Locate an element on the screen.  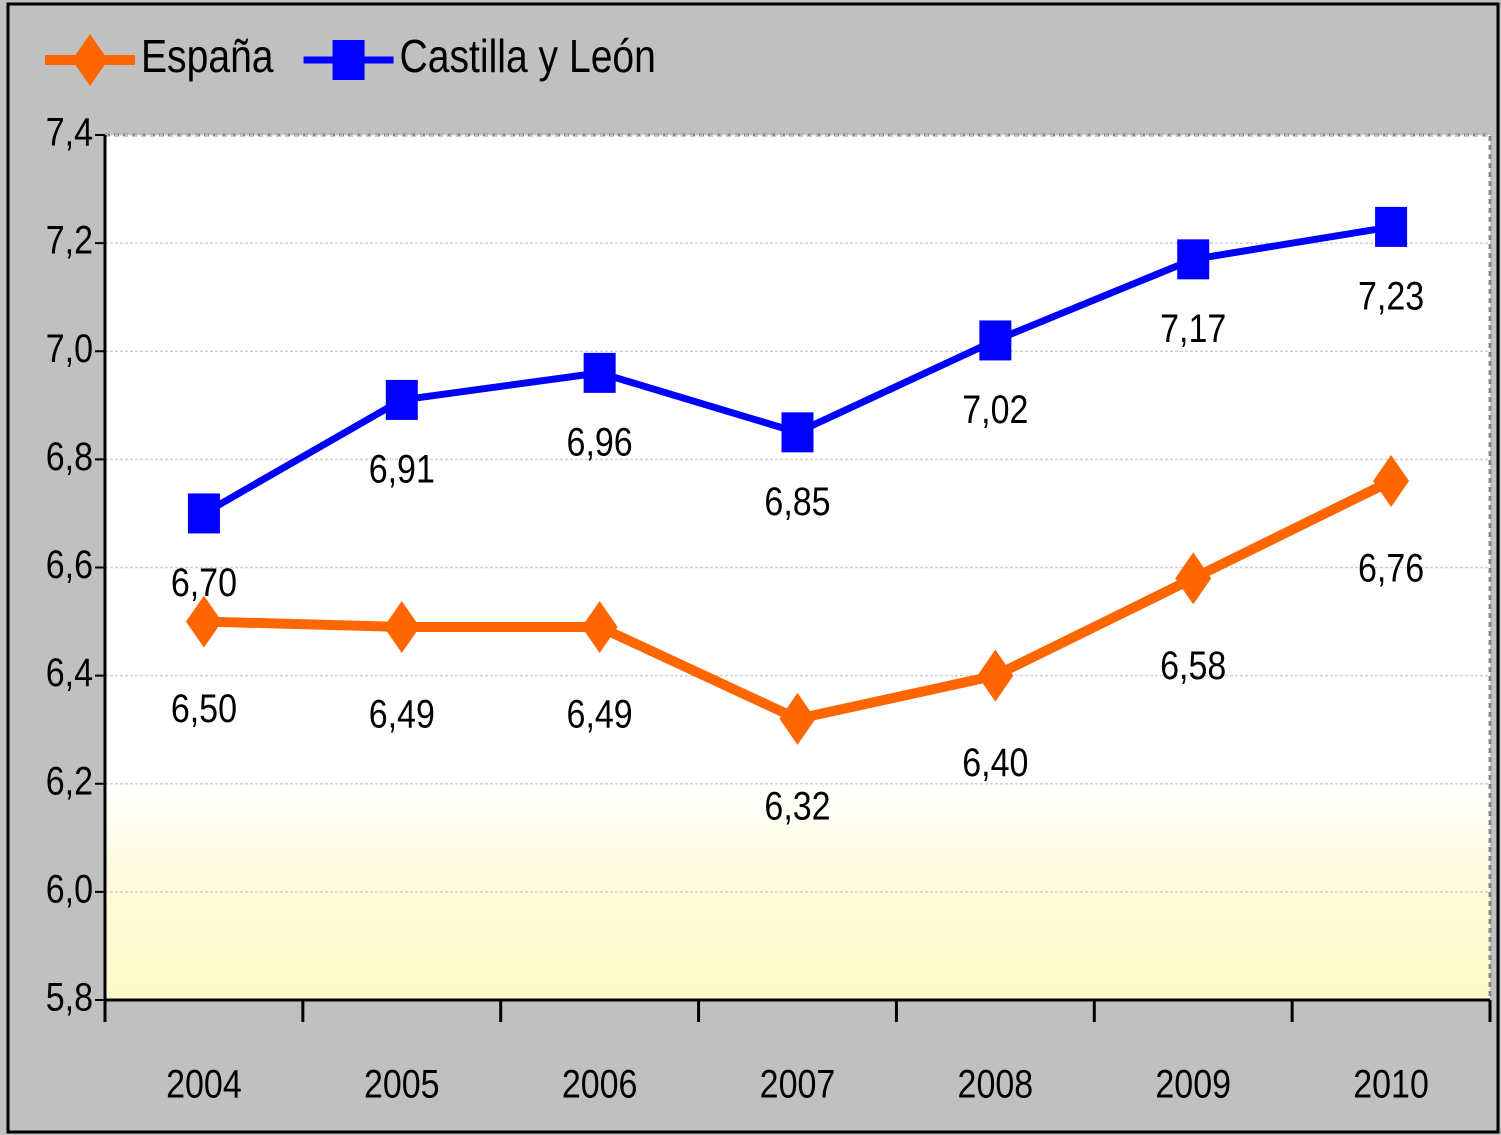
y-tick-label: 5,8 is located at coordinates (69, 996).